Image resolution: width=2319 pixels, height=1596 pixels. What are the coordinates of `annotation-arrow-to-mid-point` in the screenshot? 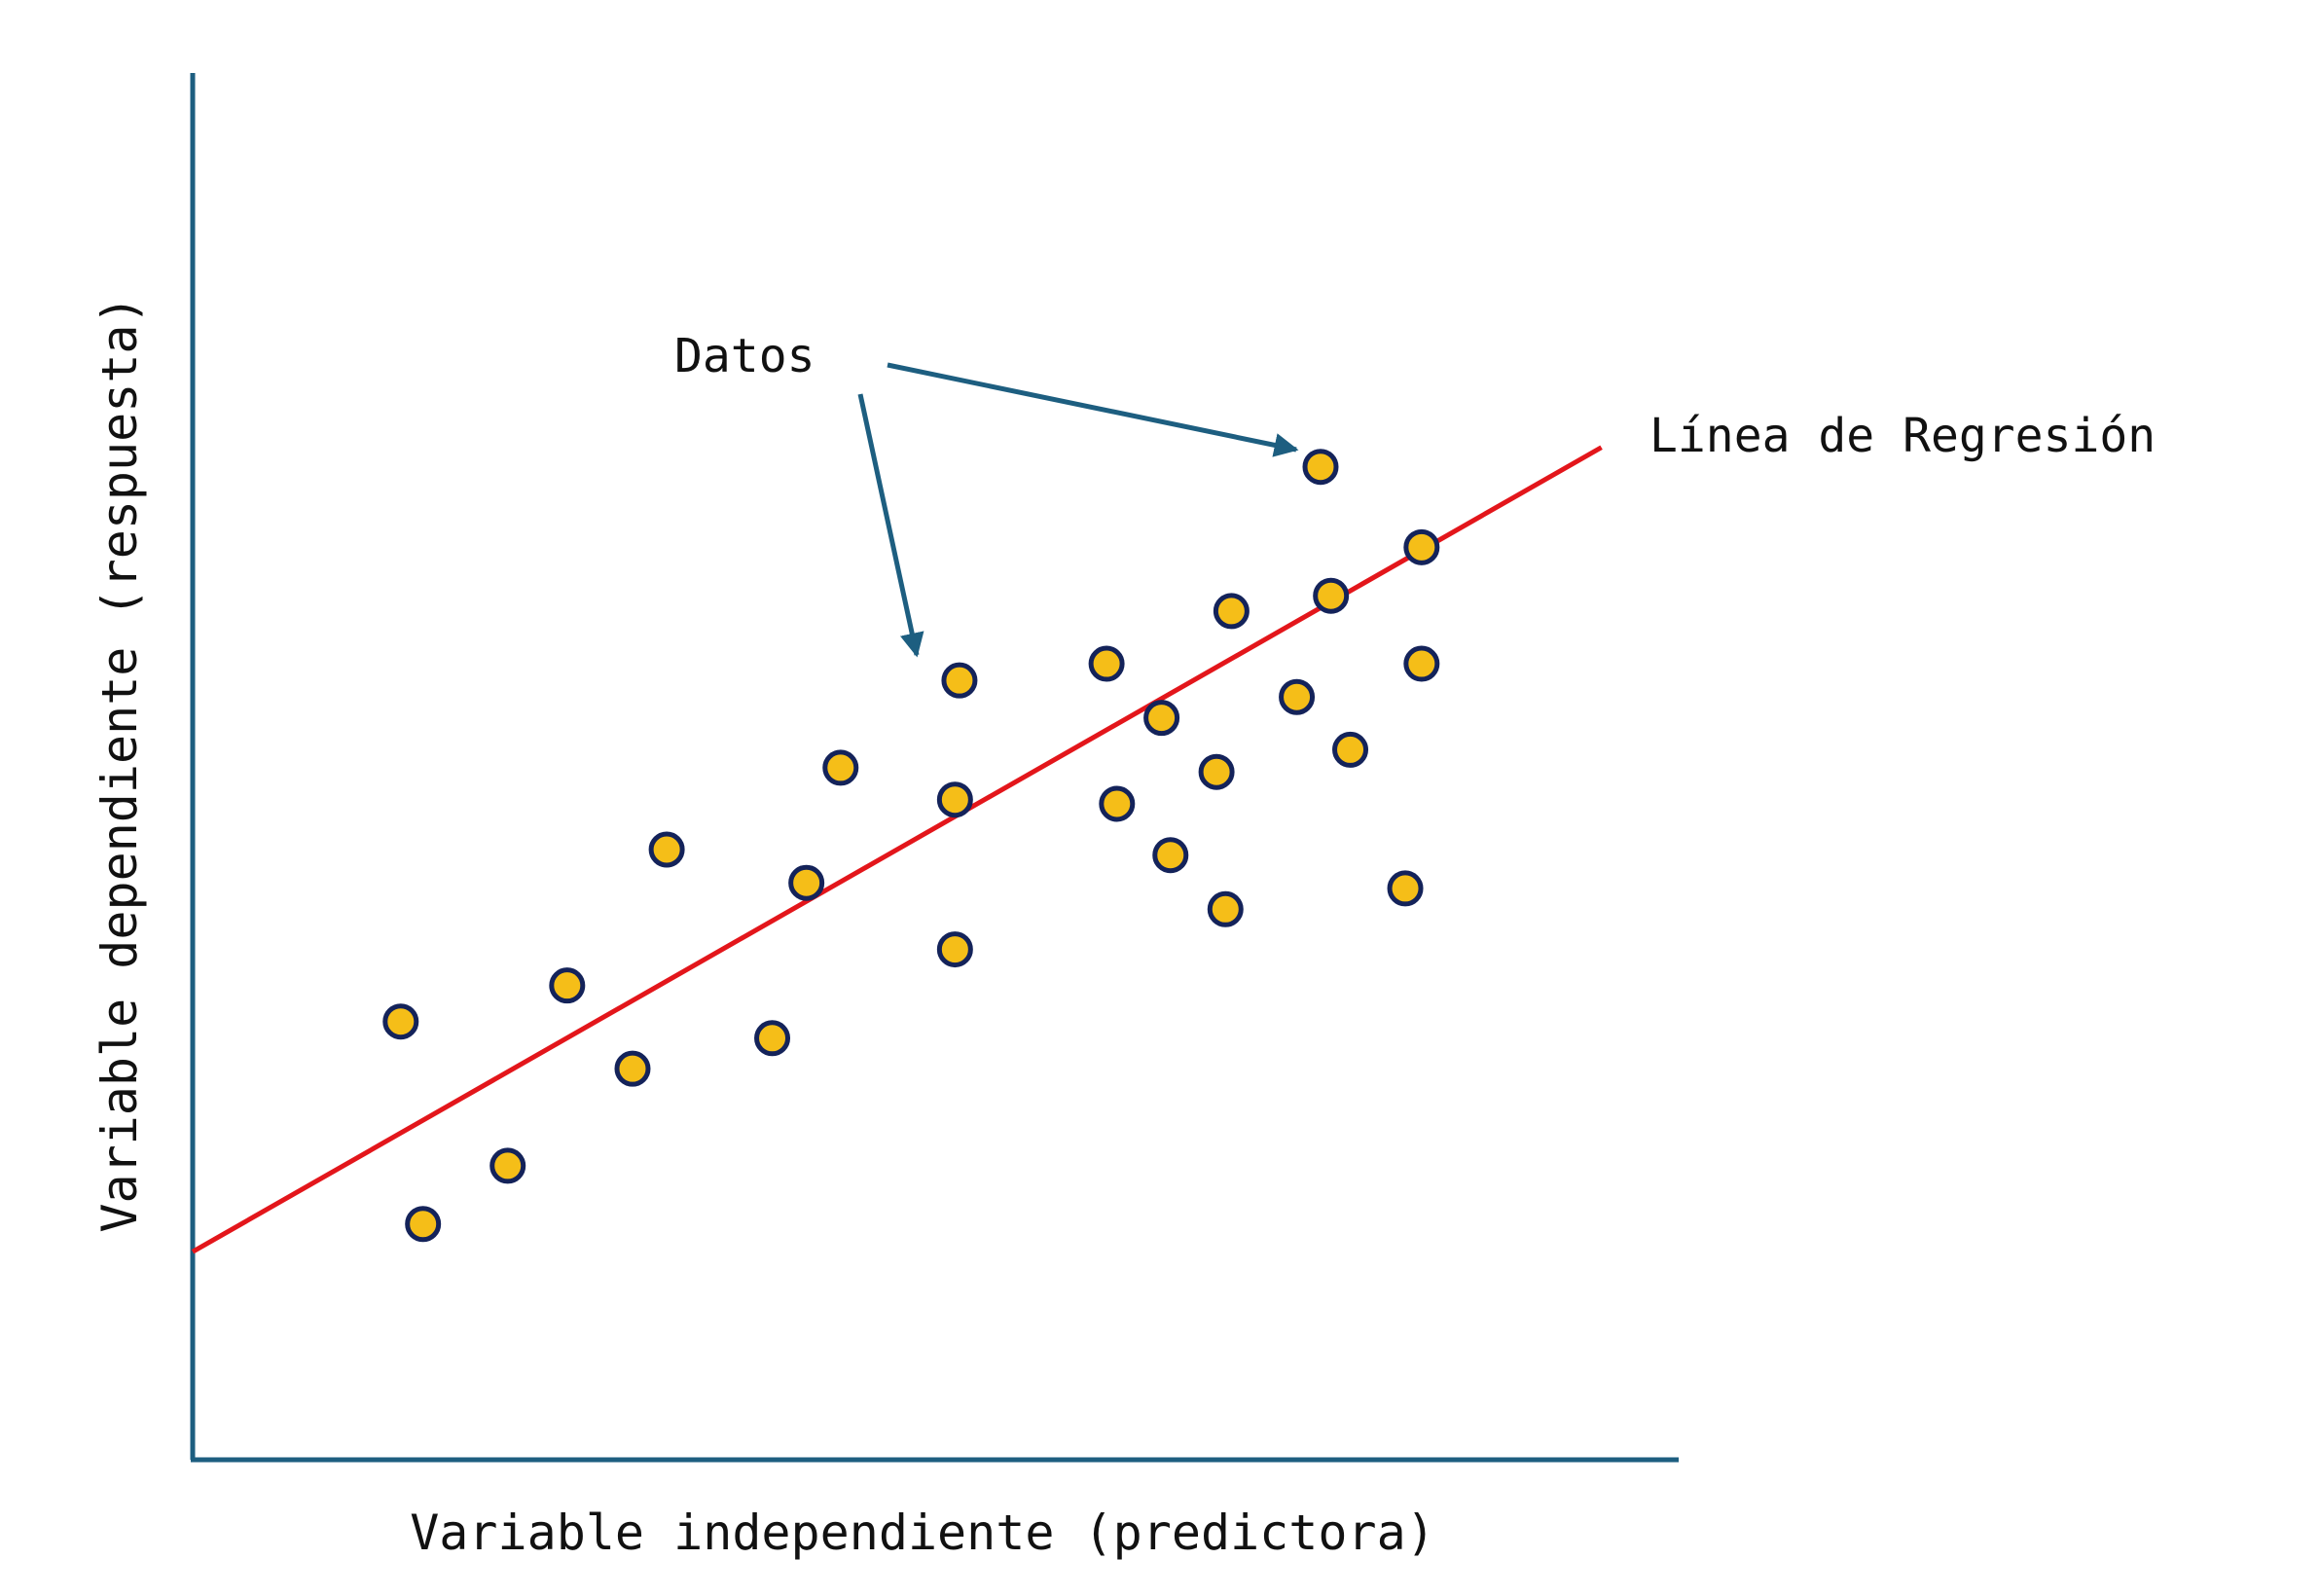 It's located at (890, 525).